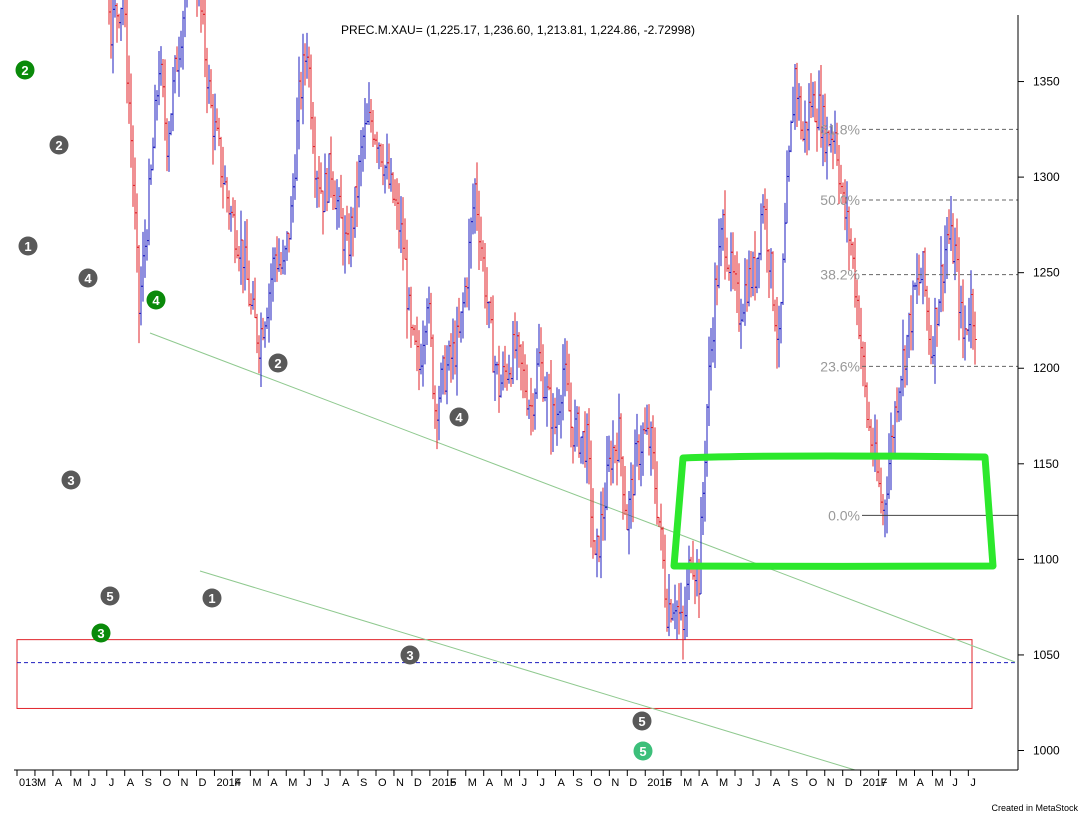 The image size is (1086, 823). I want to click on price-tick-label: 1350, so click(1046, 82).